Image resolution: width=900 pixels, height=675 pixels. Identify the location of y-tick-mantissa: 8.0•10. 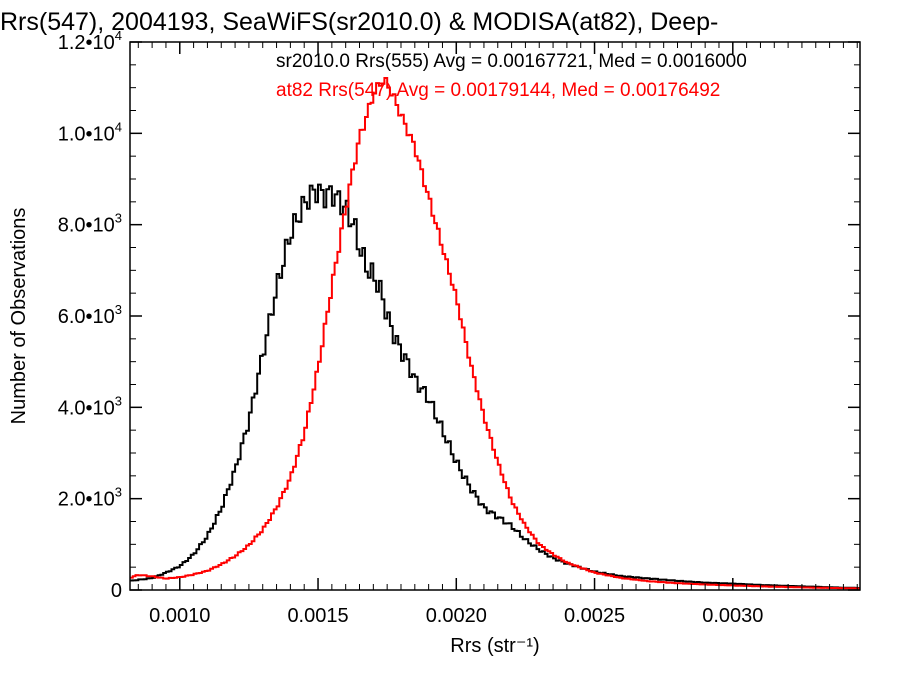
(86, 226).